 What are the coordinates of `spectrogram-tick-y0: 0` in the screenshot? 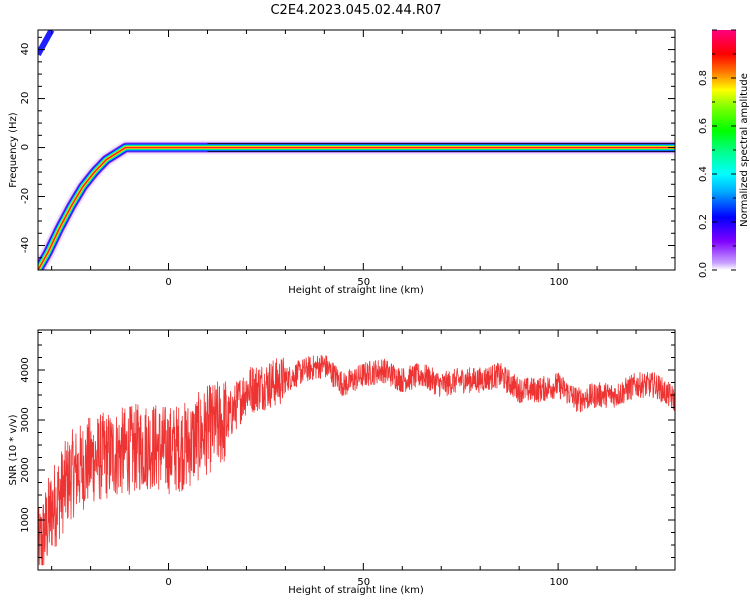 It's located at (25, 147).